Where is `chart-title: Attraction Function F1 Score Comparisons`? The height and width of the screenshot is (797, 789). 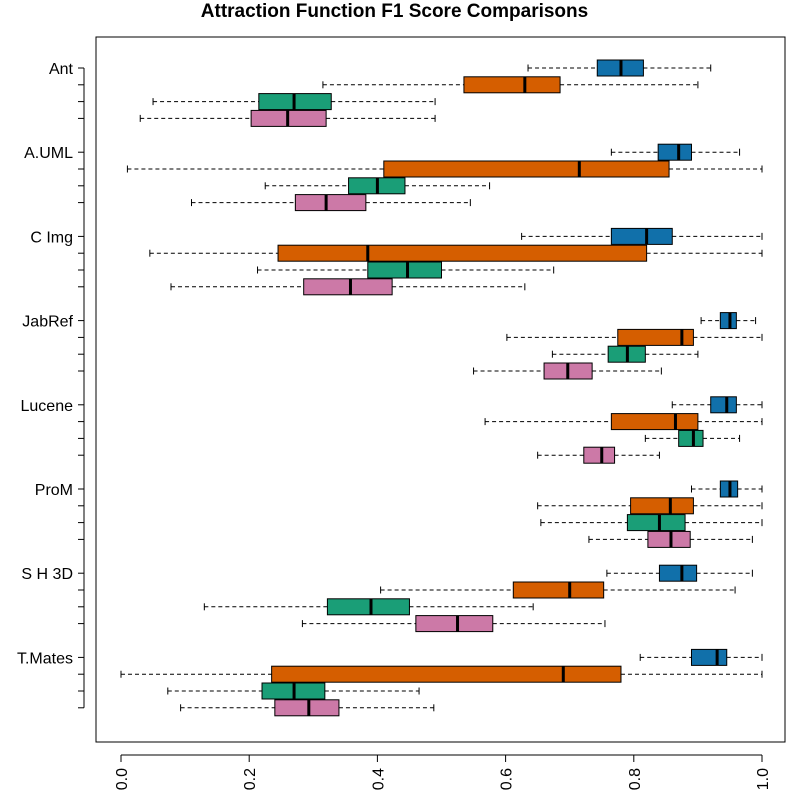
chart-title: Attraction Function F1 Score Comparisons is located at coordinates (394, 11).